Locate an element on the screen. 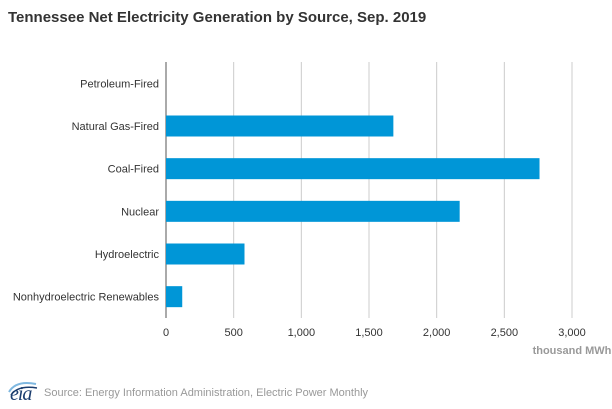 The width and height of the screenshot is (612, 409). x-tick-label: 1,000 is located at coordinates (302, 333).